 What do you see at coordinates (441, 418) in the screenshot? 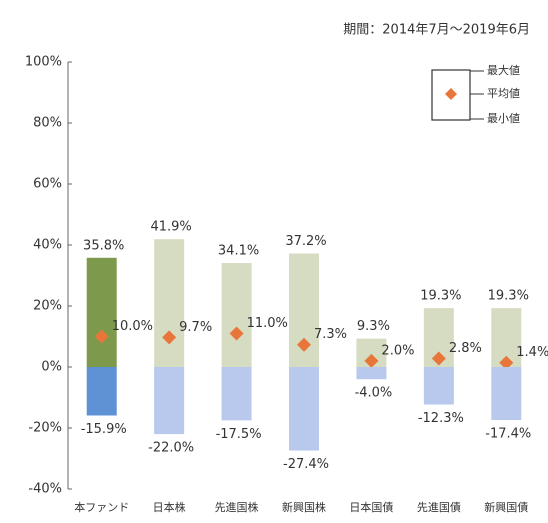
I see `data-label: -12.3%` at bounding box center [441, 418].